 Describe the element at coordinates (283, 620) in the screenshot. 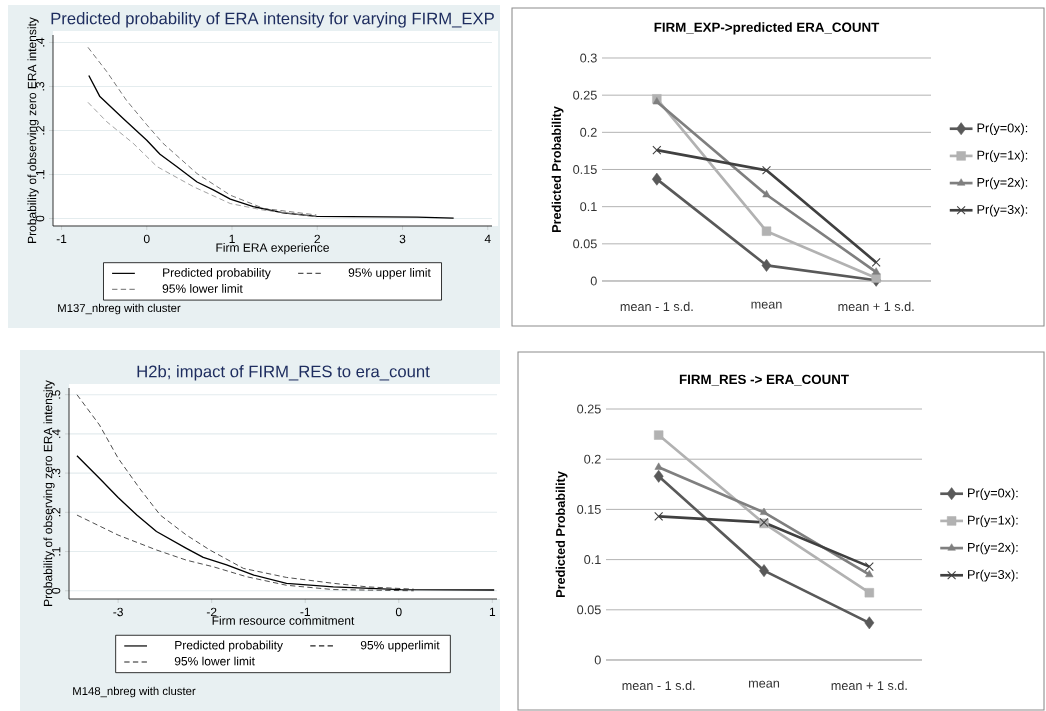

I see `x-axis-title: Firm resource commitment` at that location.